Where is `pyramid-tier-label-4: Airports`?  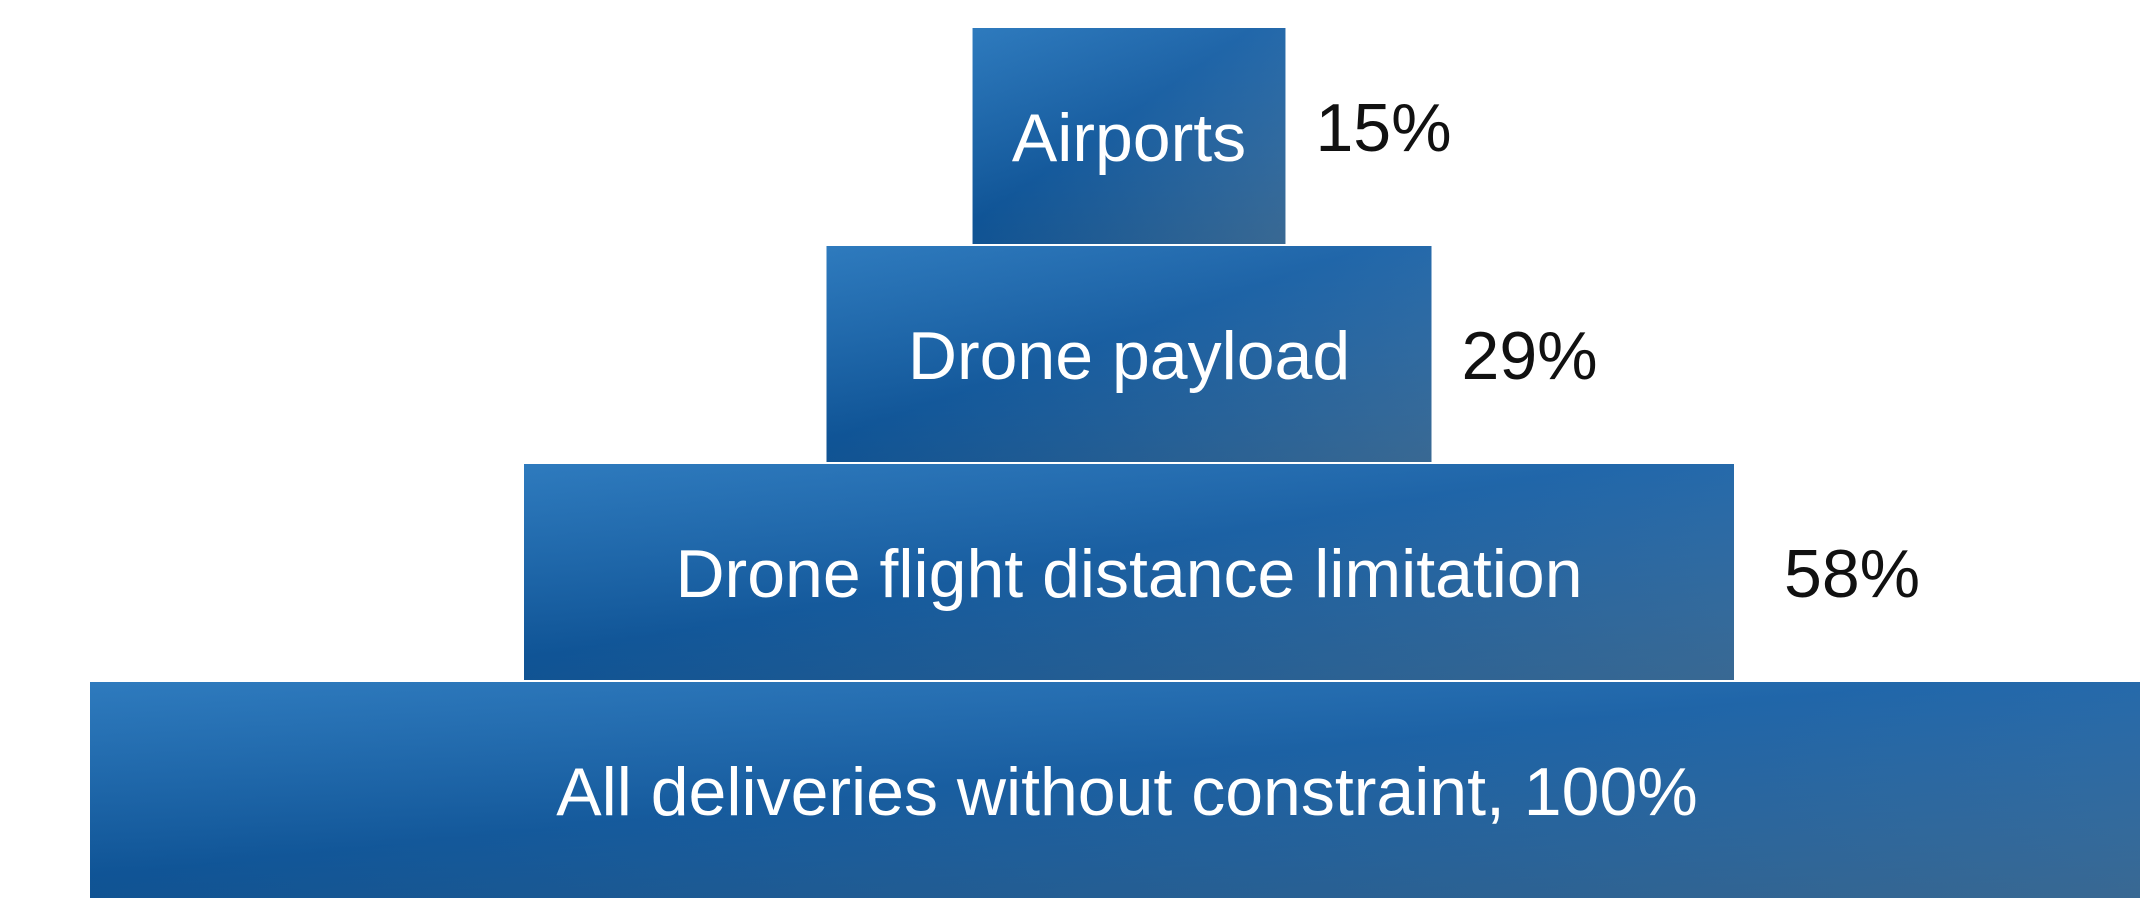
pyramid-tier-label-4: Airports is located at coordinates (1129, 138).